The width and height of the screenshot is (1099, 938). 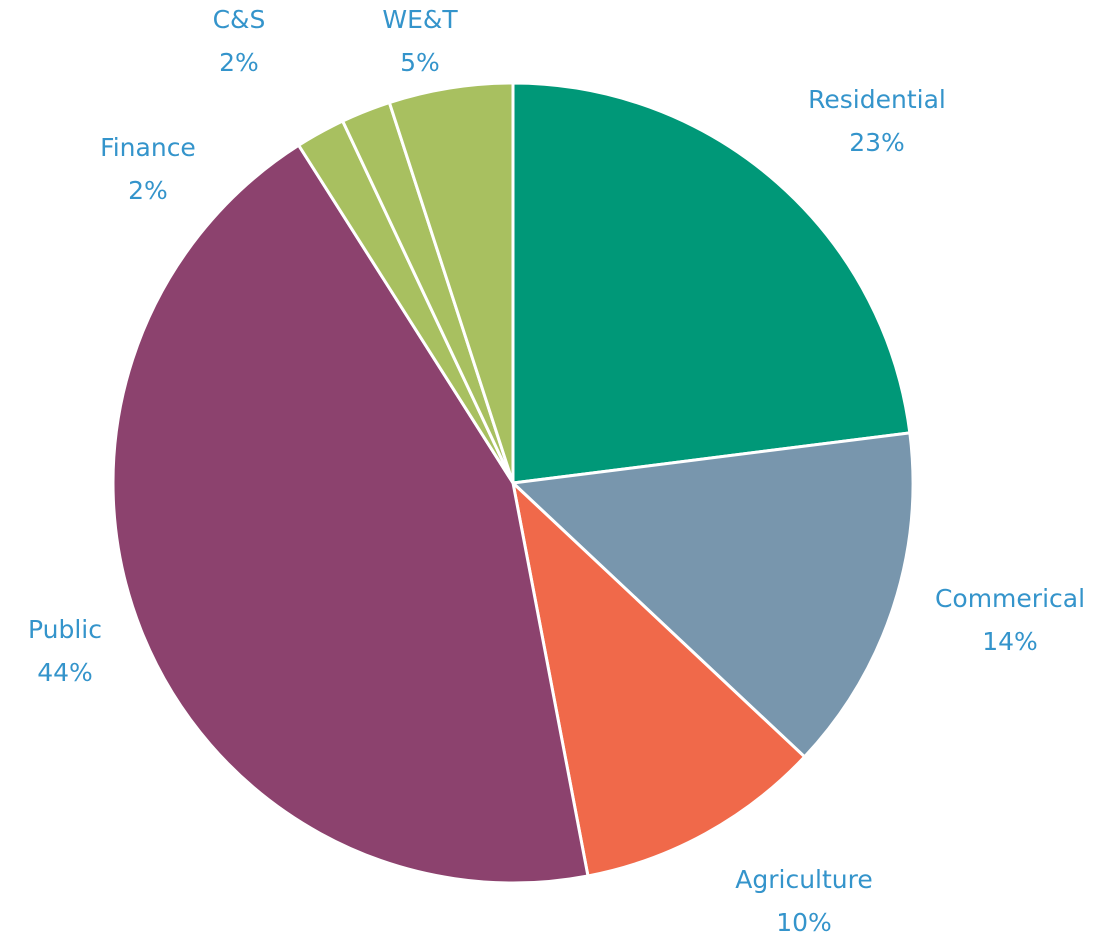 I want to click on slice-label: Public, so click(x=65, y=629).